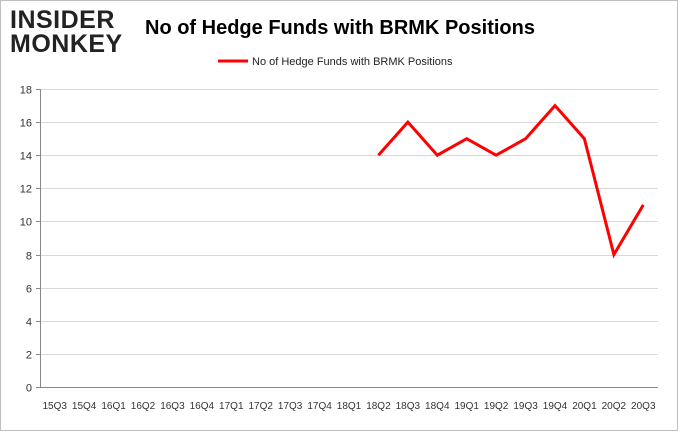 Image resolution: width=678 pixels, height=436 pixels. I want to click on x-tick-label: 18Q2, so click(378, 406).